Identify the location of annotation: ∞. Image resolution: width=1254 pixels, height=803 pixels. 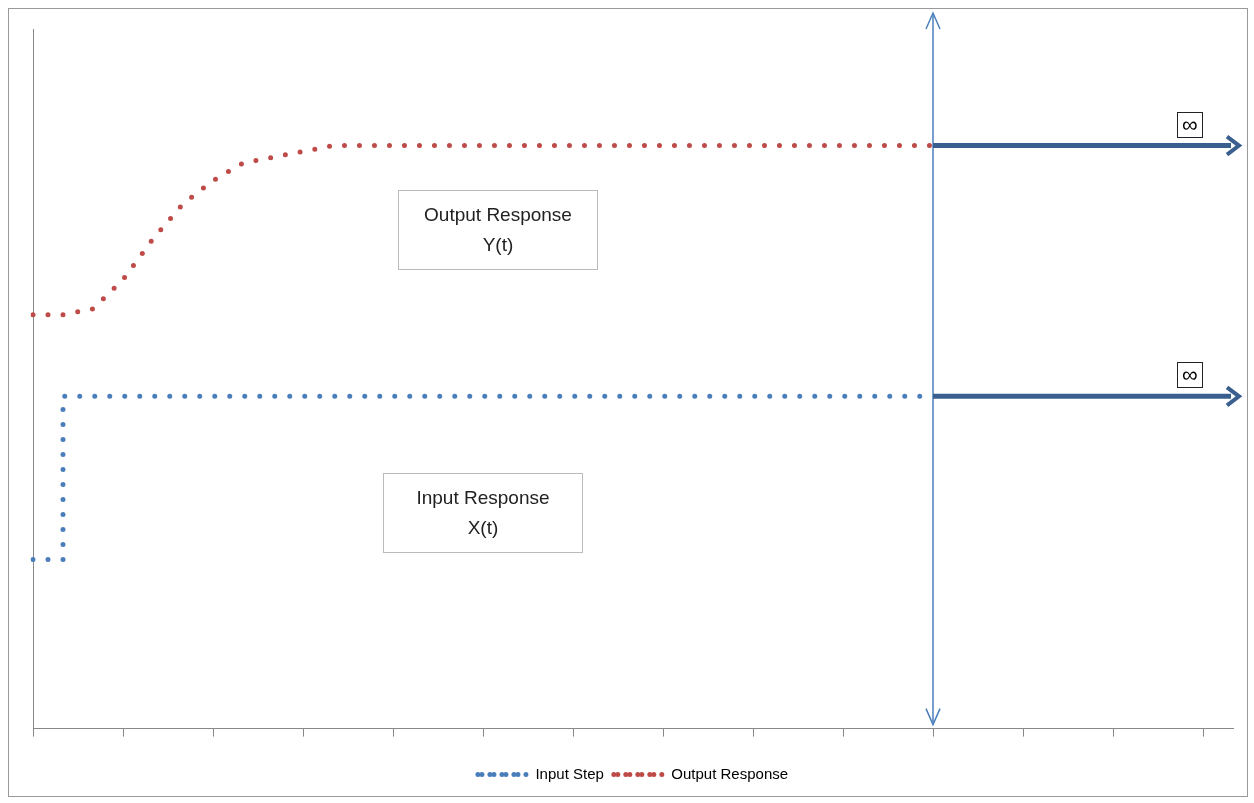
(1190, 375).